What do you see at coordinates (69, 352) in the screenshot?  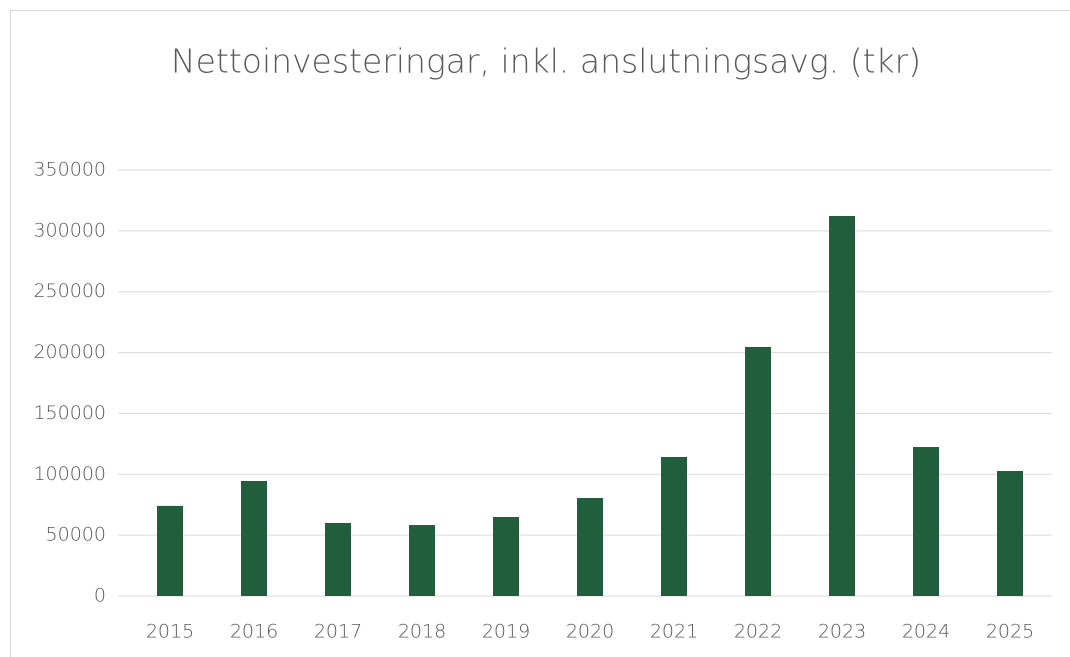 I see `y-tick-label: 200000` at bounding box center [69, 352].